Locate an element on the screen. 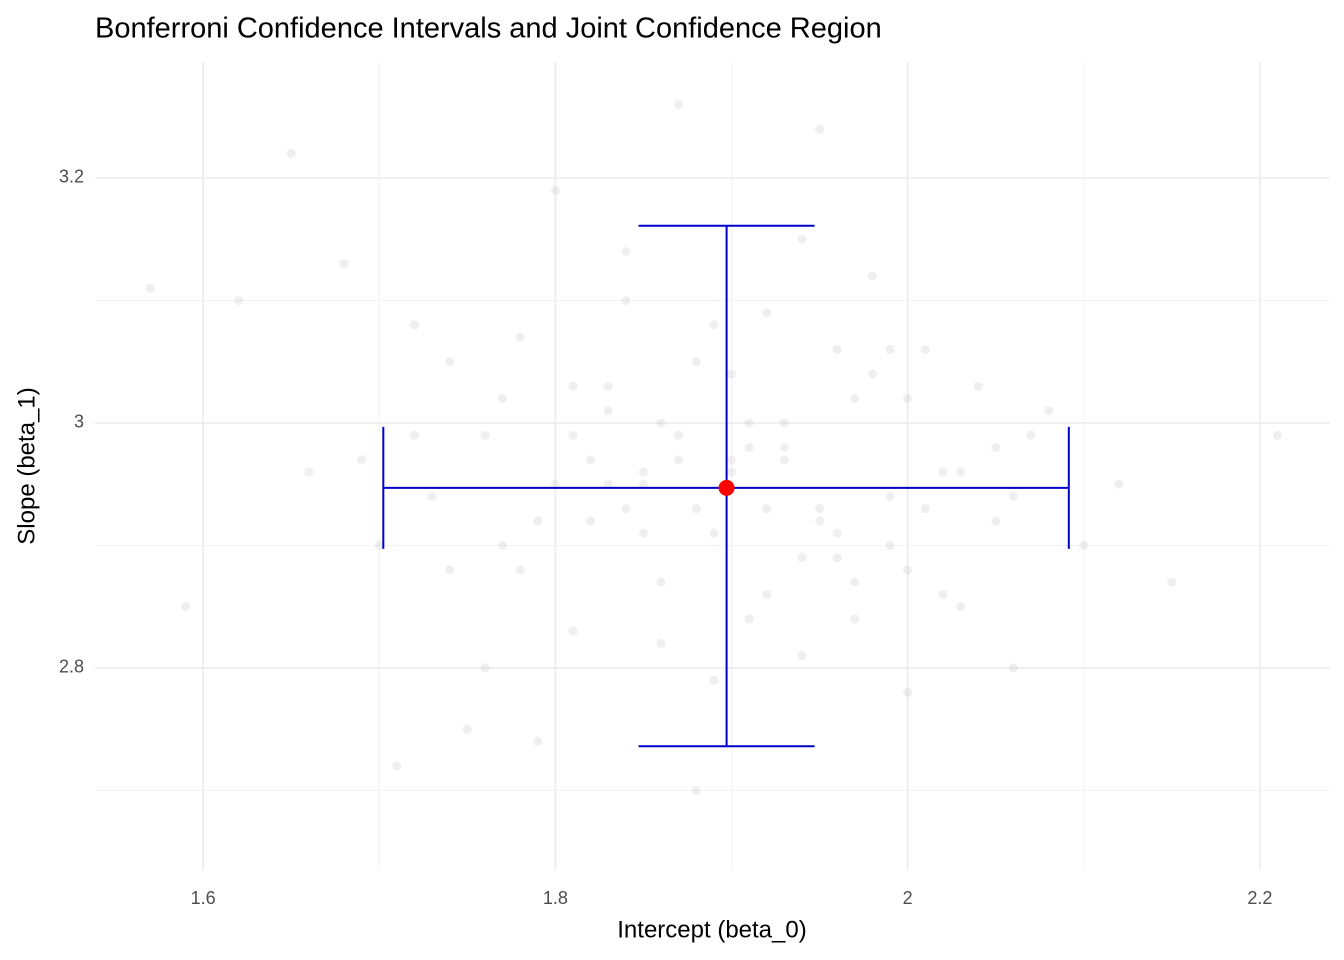  x-axis-title: Intercept (beta_0) is located at coordinates (711, 929).